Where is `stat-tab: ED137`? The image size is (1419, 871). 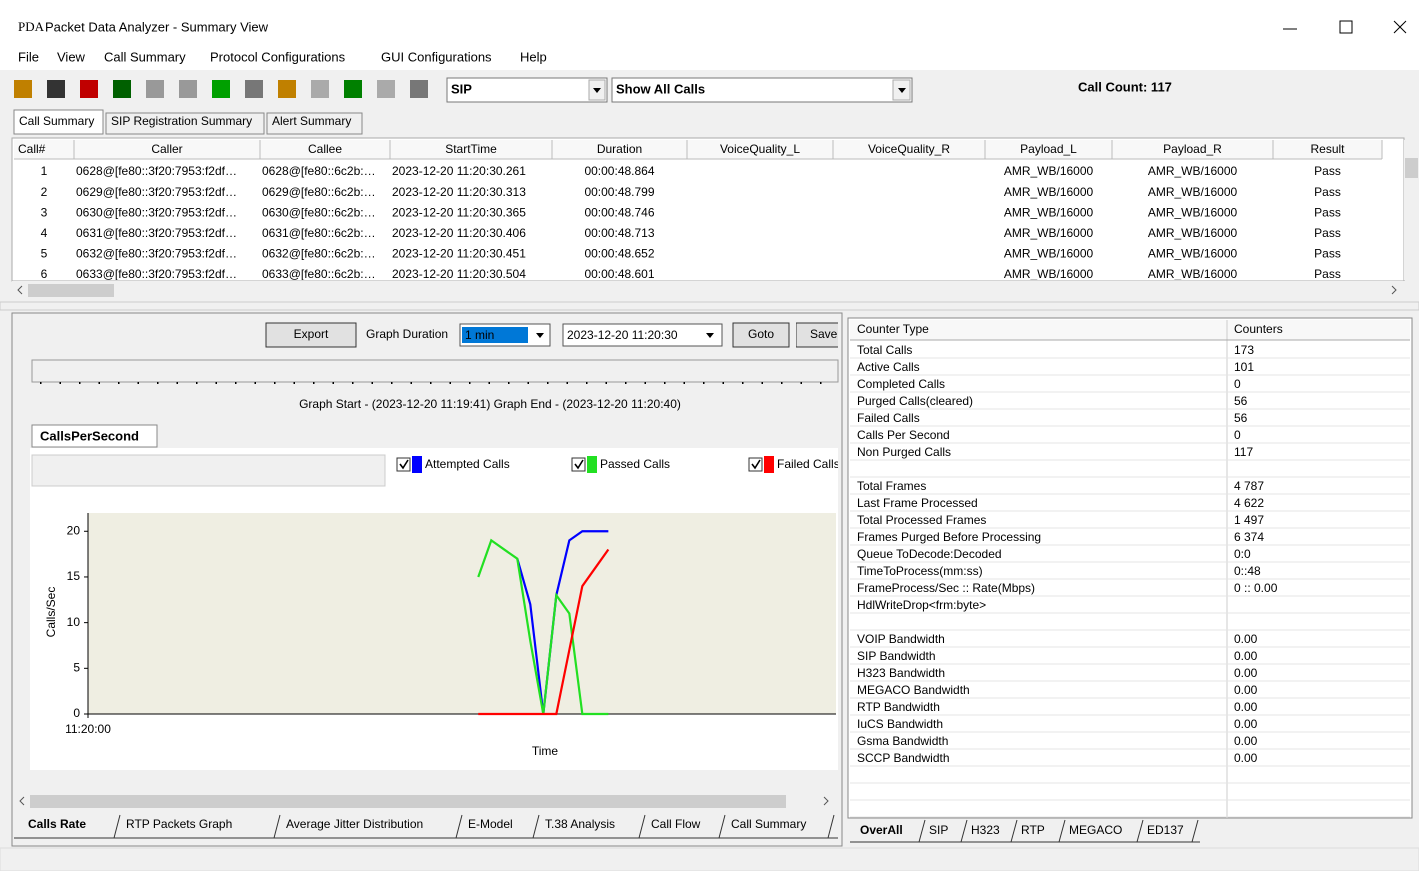
stat-tab: ED137 is located at coordinates (1165, 830).